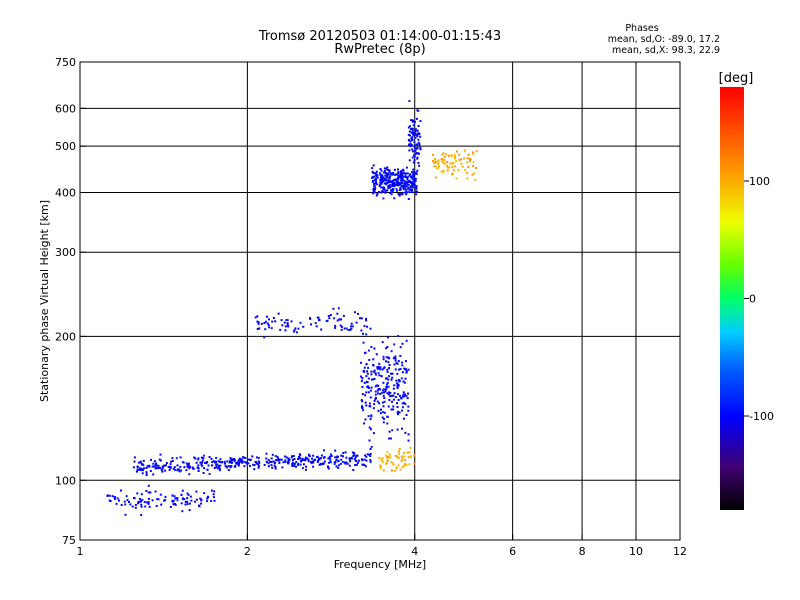 The width and height of the screenshot is (800, 600). What do you see at coordinates (641, 28) in the screenshot?
I see `phase-box-header: Phases` at bounding box center [641, 28].